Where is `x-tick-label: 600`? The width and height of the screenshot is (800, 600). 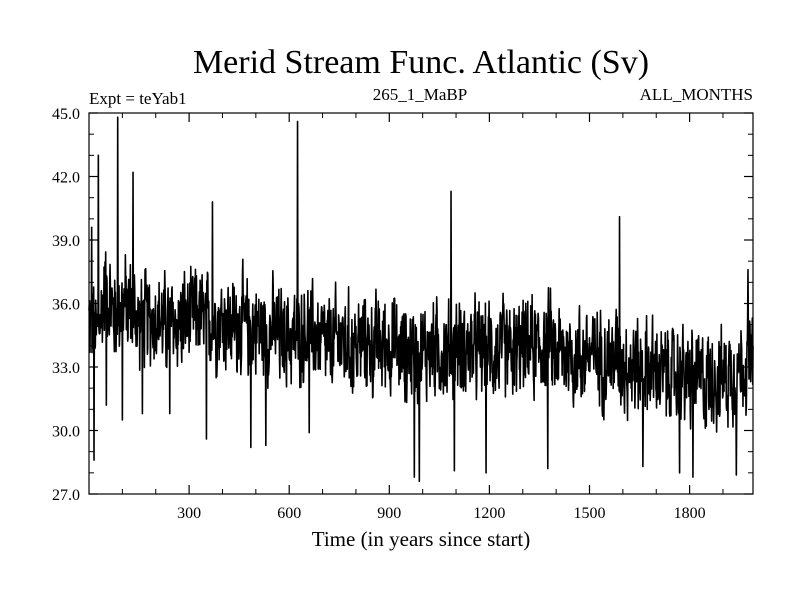 x-tick-label: 600 is located at coordinates (289, 513).